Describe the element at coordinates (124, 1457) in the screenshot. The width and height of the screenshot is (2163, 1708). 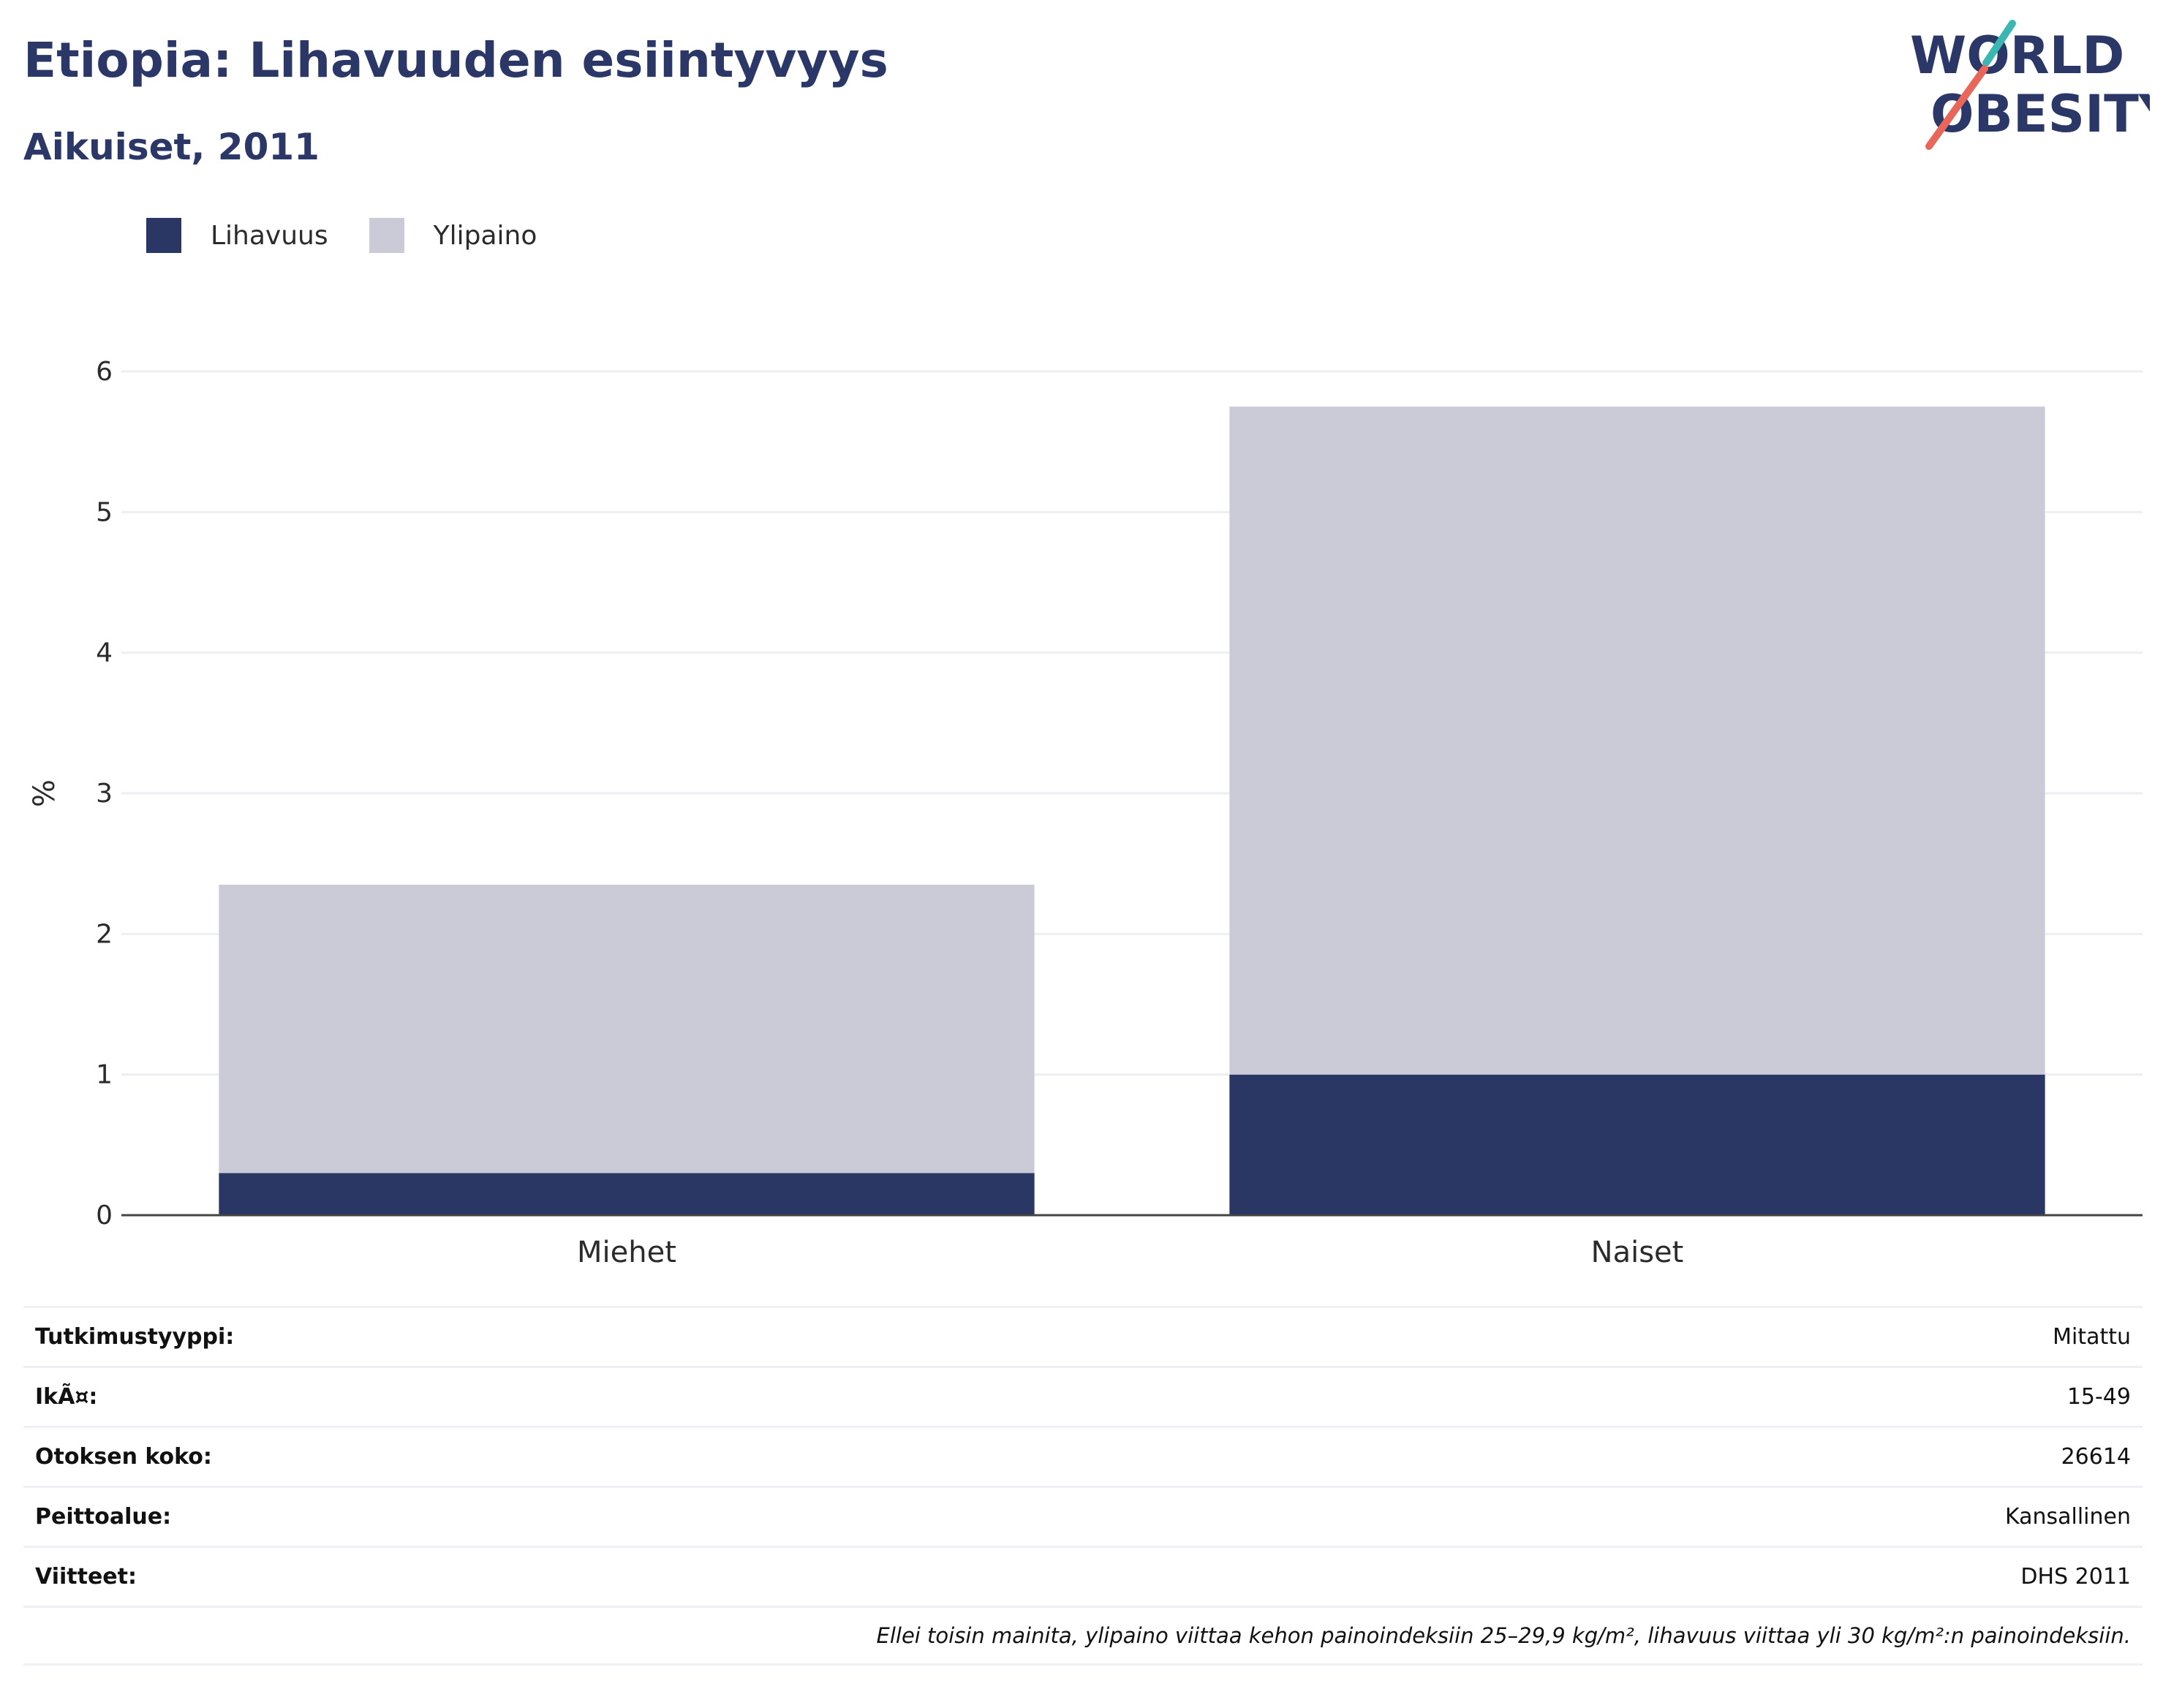
I see `meta-label: Otoksen koko:` at that location.